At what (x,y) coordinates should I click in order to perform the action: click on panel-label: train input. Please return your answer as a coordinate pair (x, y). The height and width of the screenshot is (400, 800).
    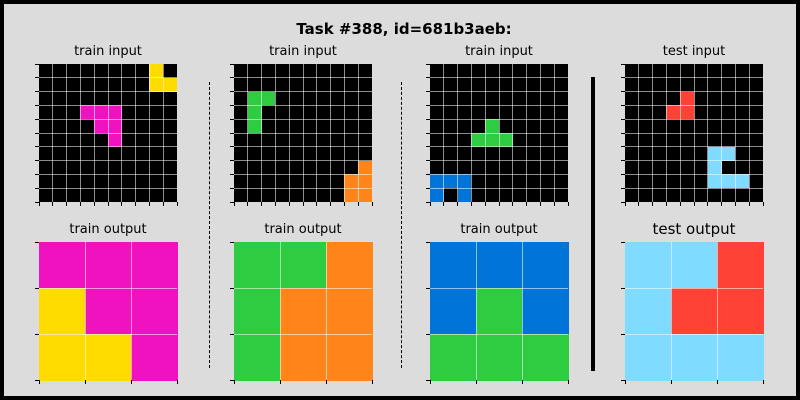
    Looking at the image, I should click on (108, 51).